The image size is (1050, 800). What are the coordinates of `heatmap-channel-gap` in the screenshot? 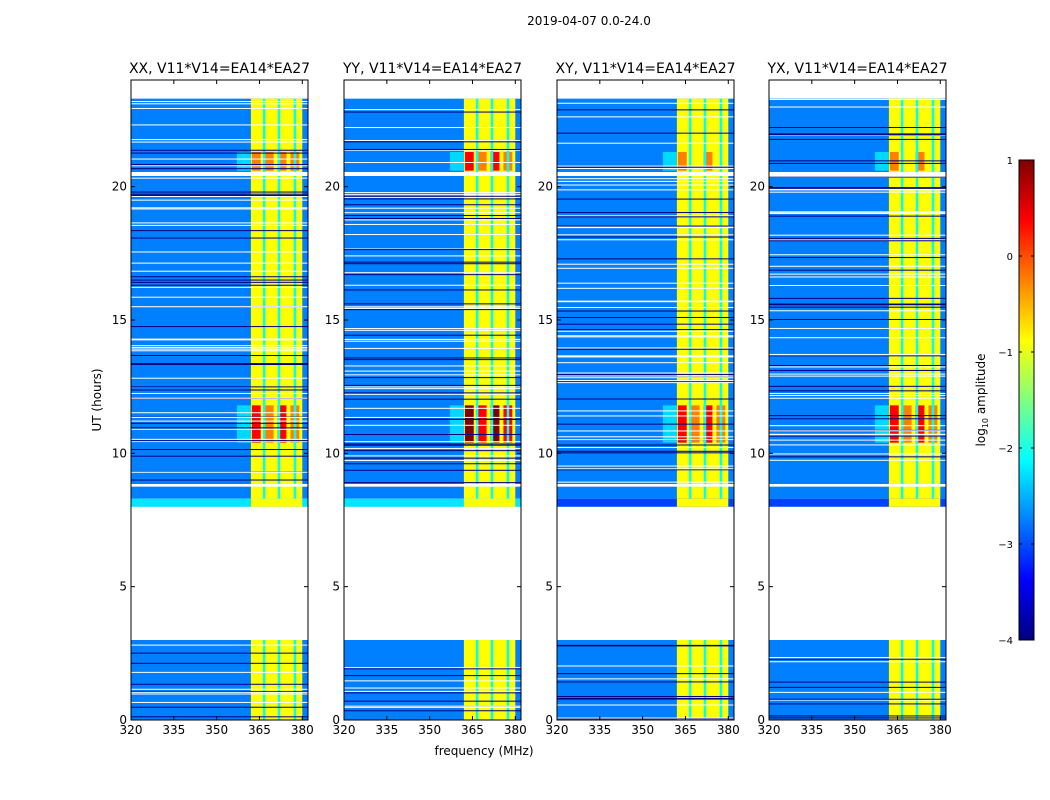 It's located at (917, 409).